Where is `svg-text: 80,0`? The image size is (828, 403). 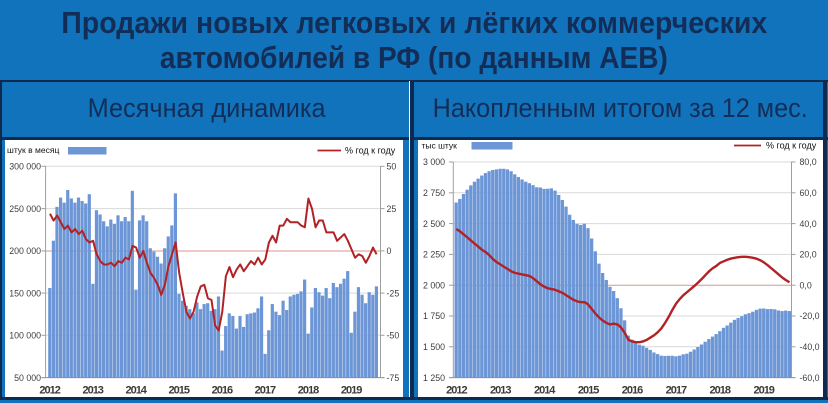 svg-text: 80,0 is located at coordinates (808, 162).